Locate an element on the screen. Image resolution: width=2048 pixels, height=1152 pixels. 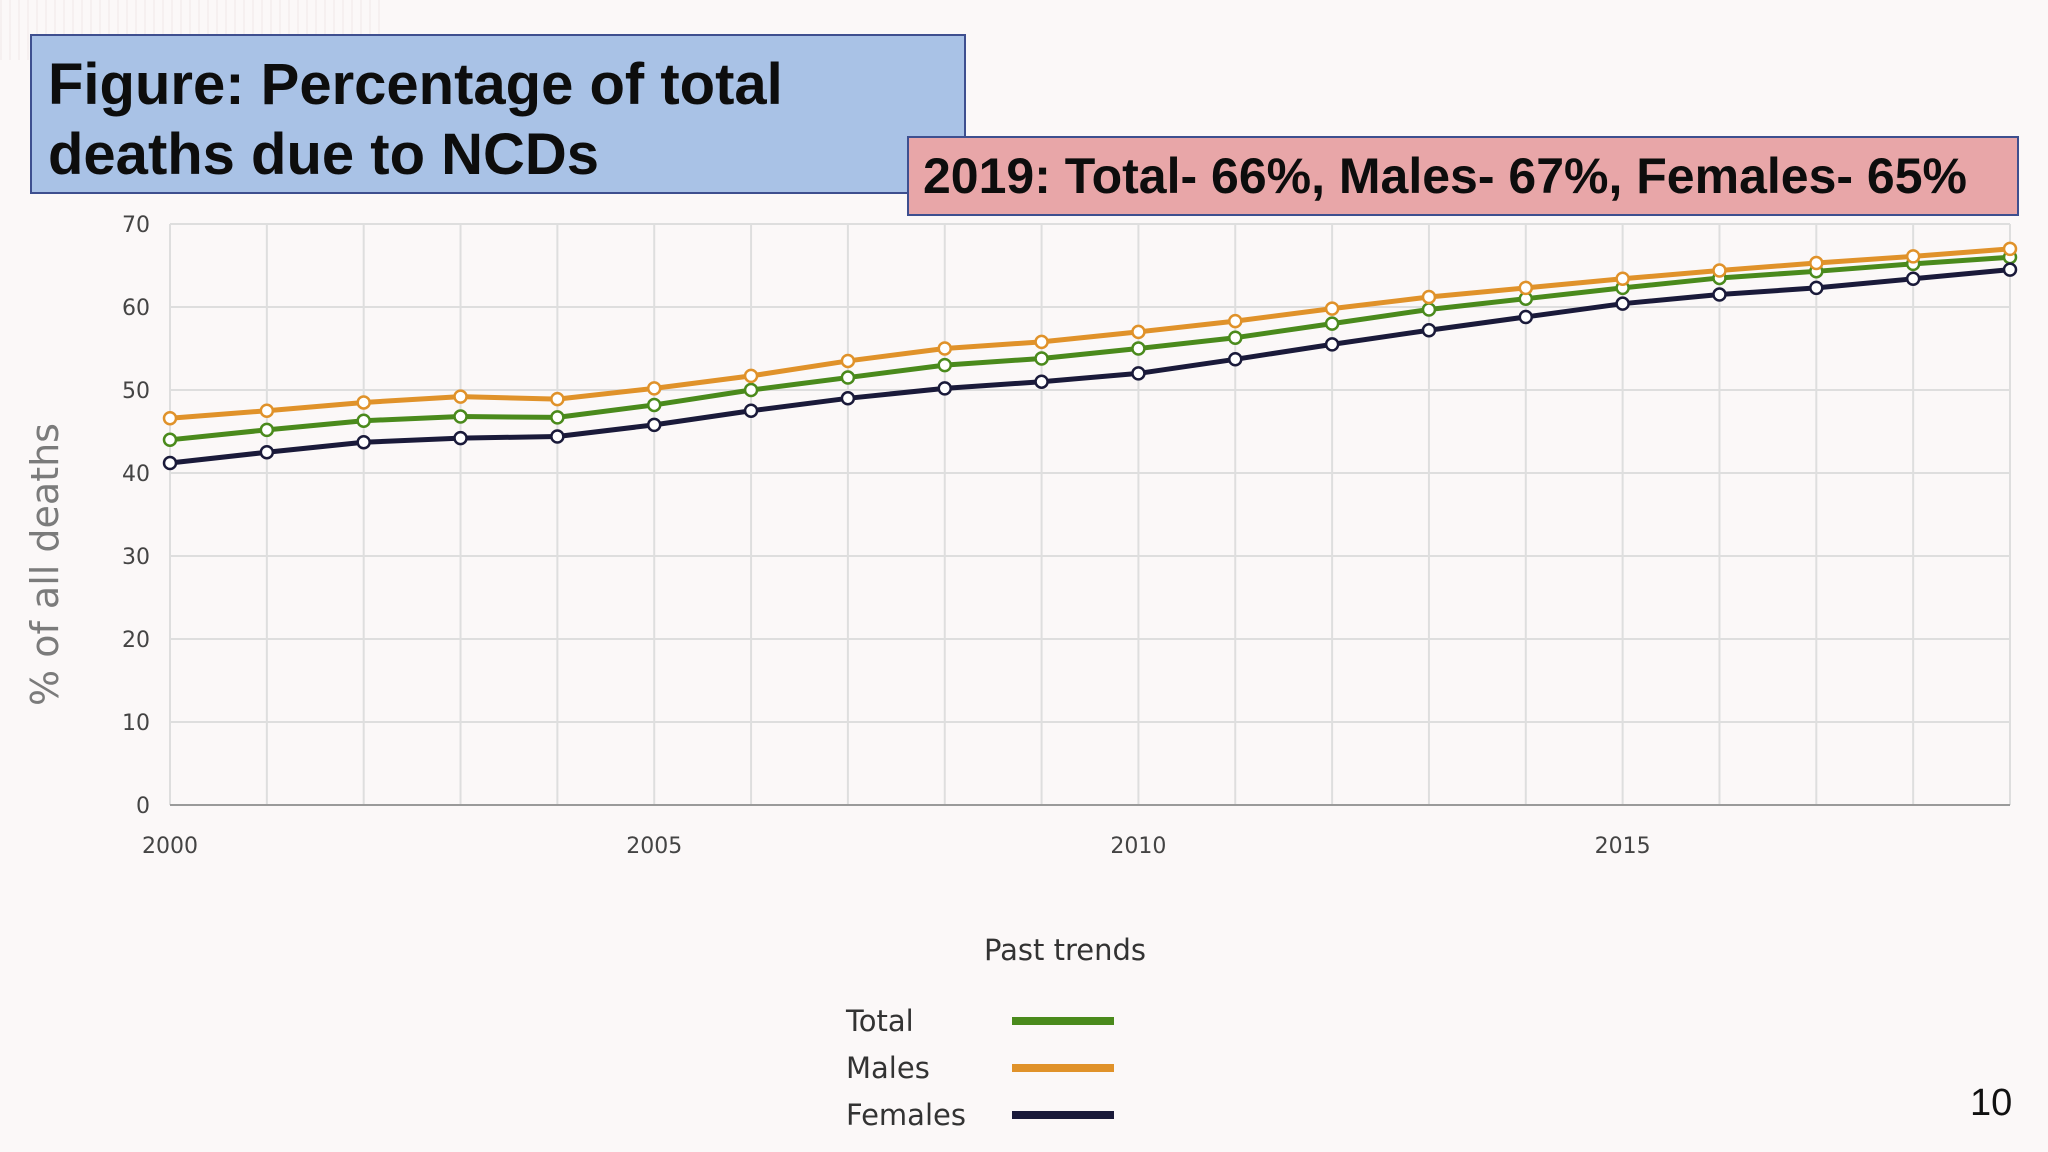
y-tick-label: 10 is located at coordinates (136, 723).